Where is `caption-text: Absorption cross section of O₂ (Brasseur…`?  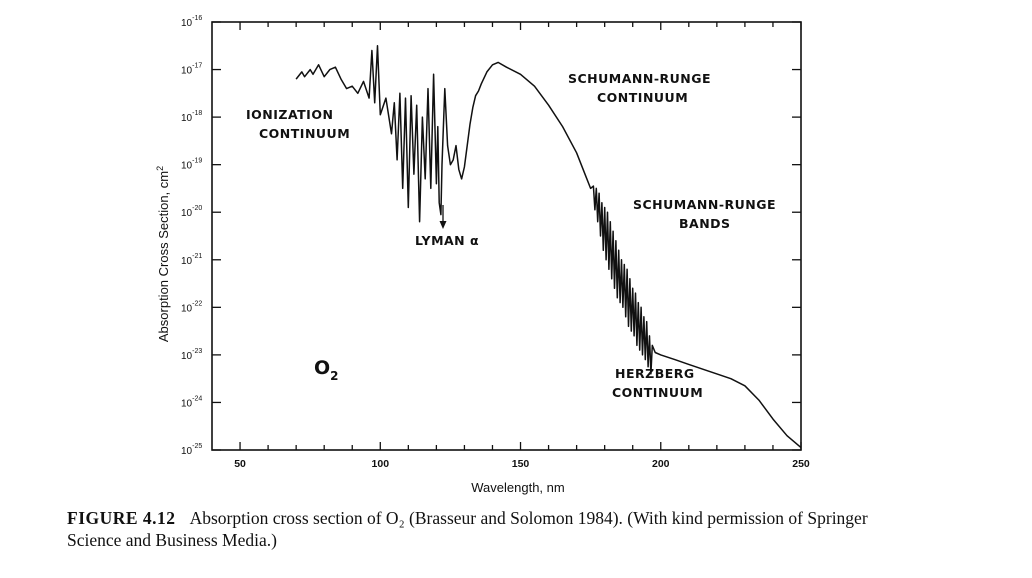 caption-text: Absorption cross section of O₂ (Brasseur… is located at coordinates (467, 529).